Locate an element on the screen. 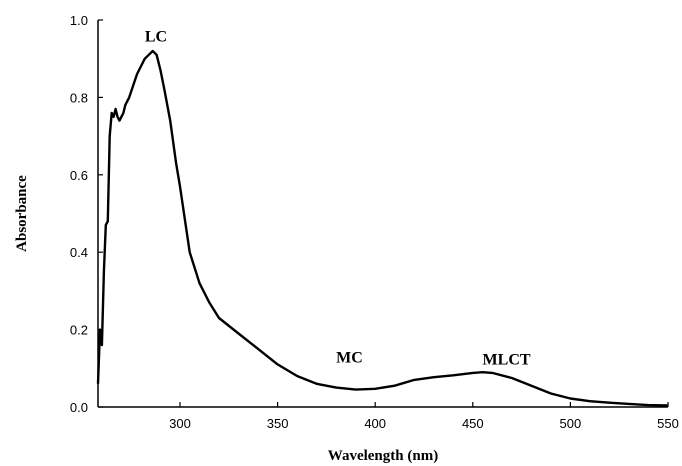 This screenshot has width=682, height=466. y-tick-label: 0.0 is located at coordinates (79, 407).